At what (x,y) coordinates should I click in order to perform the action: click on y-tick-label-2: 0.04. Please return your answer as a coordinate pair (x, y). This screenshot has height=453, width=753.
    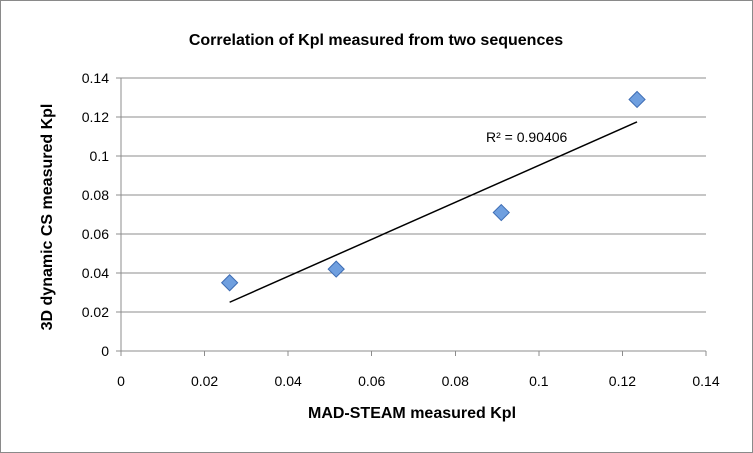
    Looking at the image, I should click on (95, 273).